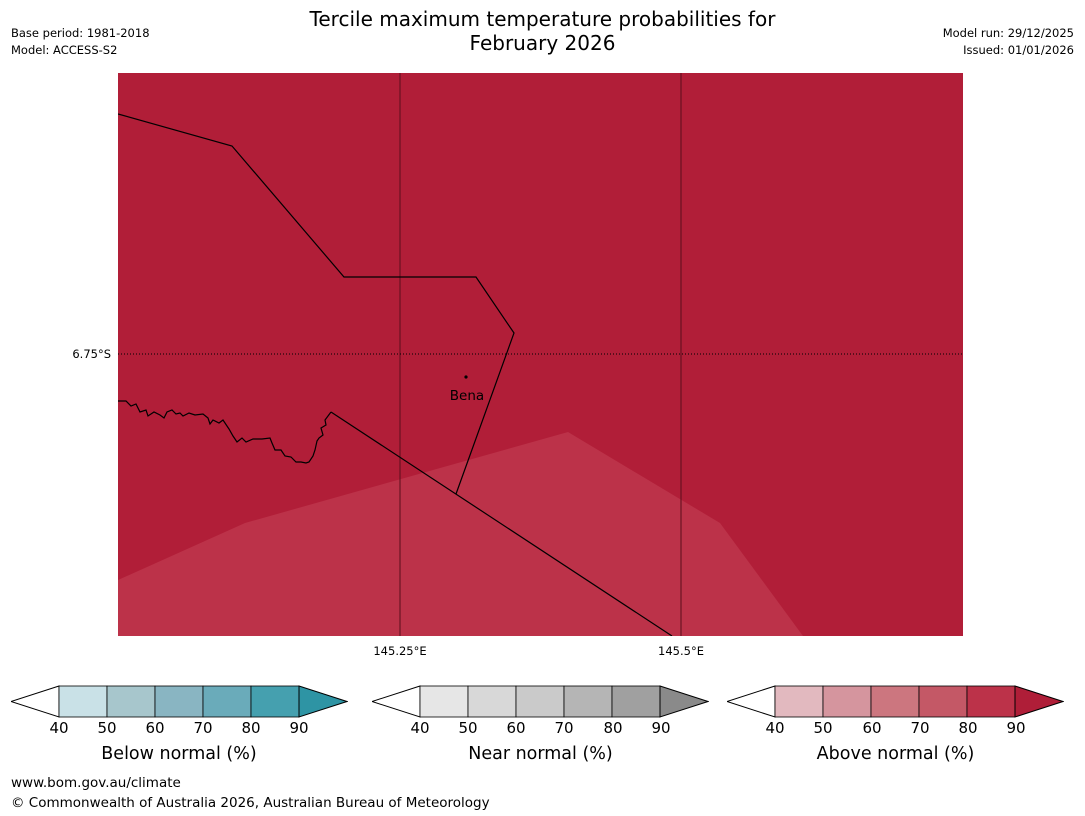 Image resolution: width=1085 pixels, height=816 pixels. What do you see at coordinates (467, 396) in the screenshot?
I see `town-label: Bena` at bounding box center [467, 396].